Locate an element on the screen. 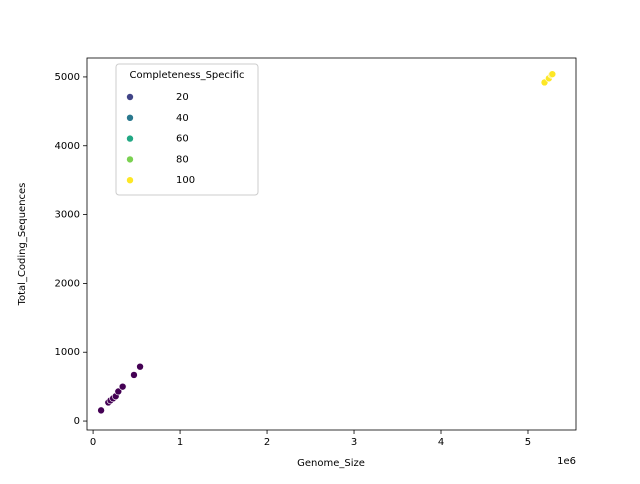  y-tick-label: 3000 is located at coordinates (67, 215).